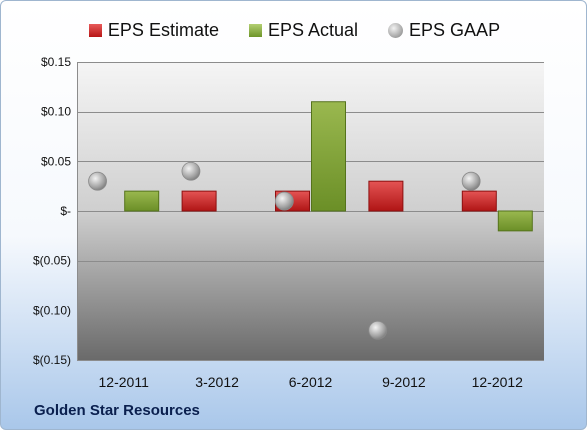 Image resolution: width=587 pixels, height=430 pixels. What do you see at coordinates (455, 29) in the screenshot?
I see `legend-label-gaap: EPS GAAP` at bounding box center [455, 29].